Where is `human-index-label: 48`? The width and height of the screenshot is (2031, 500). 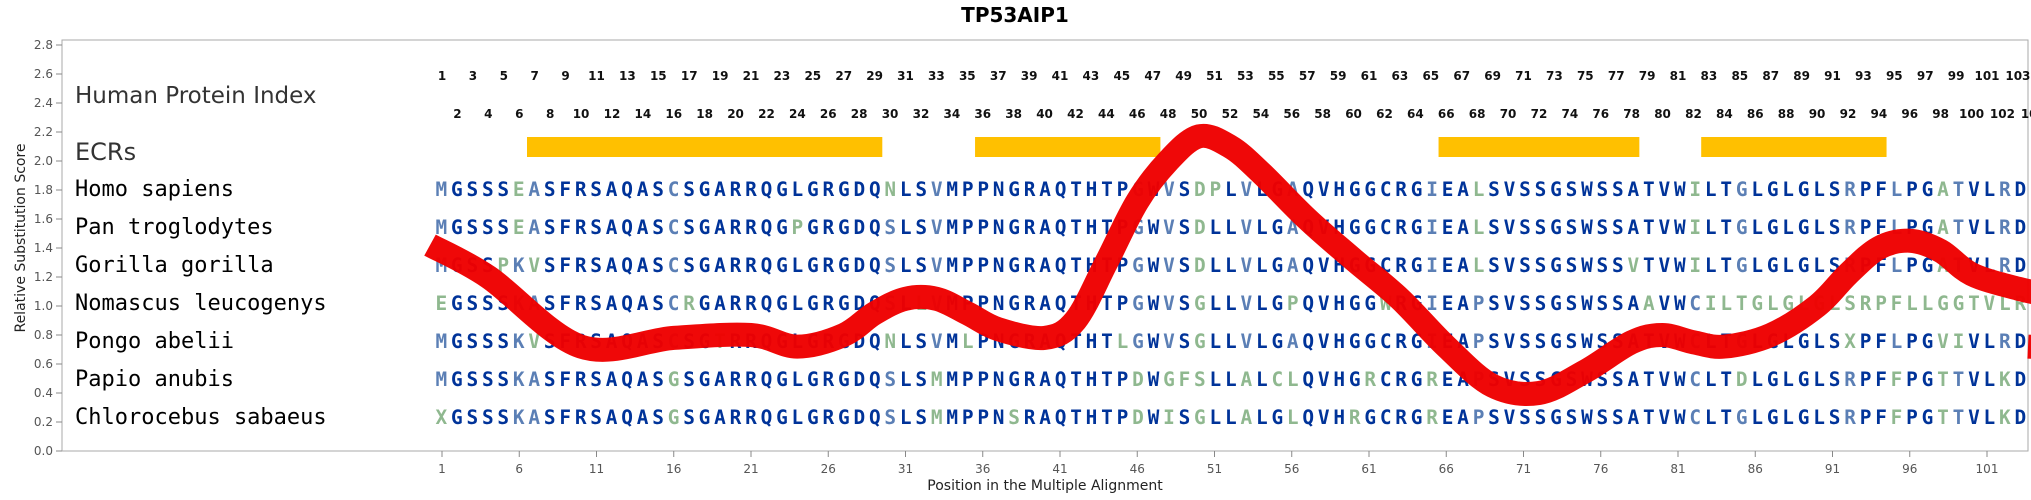 human-index-label: 48 is located at coordinates (1168, 114).